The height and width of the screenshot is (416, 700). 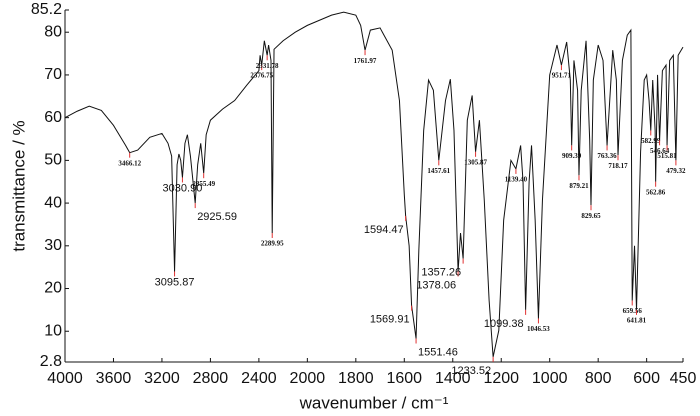 I want to click on y-tick-label: 10, so click(x=53, y=330).